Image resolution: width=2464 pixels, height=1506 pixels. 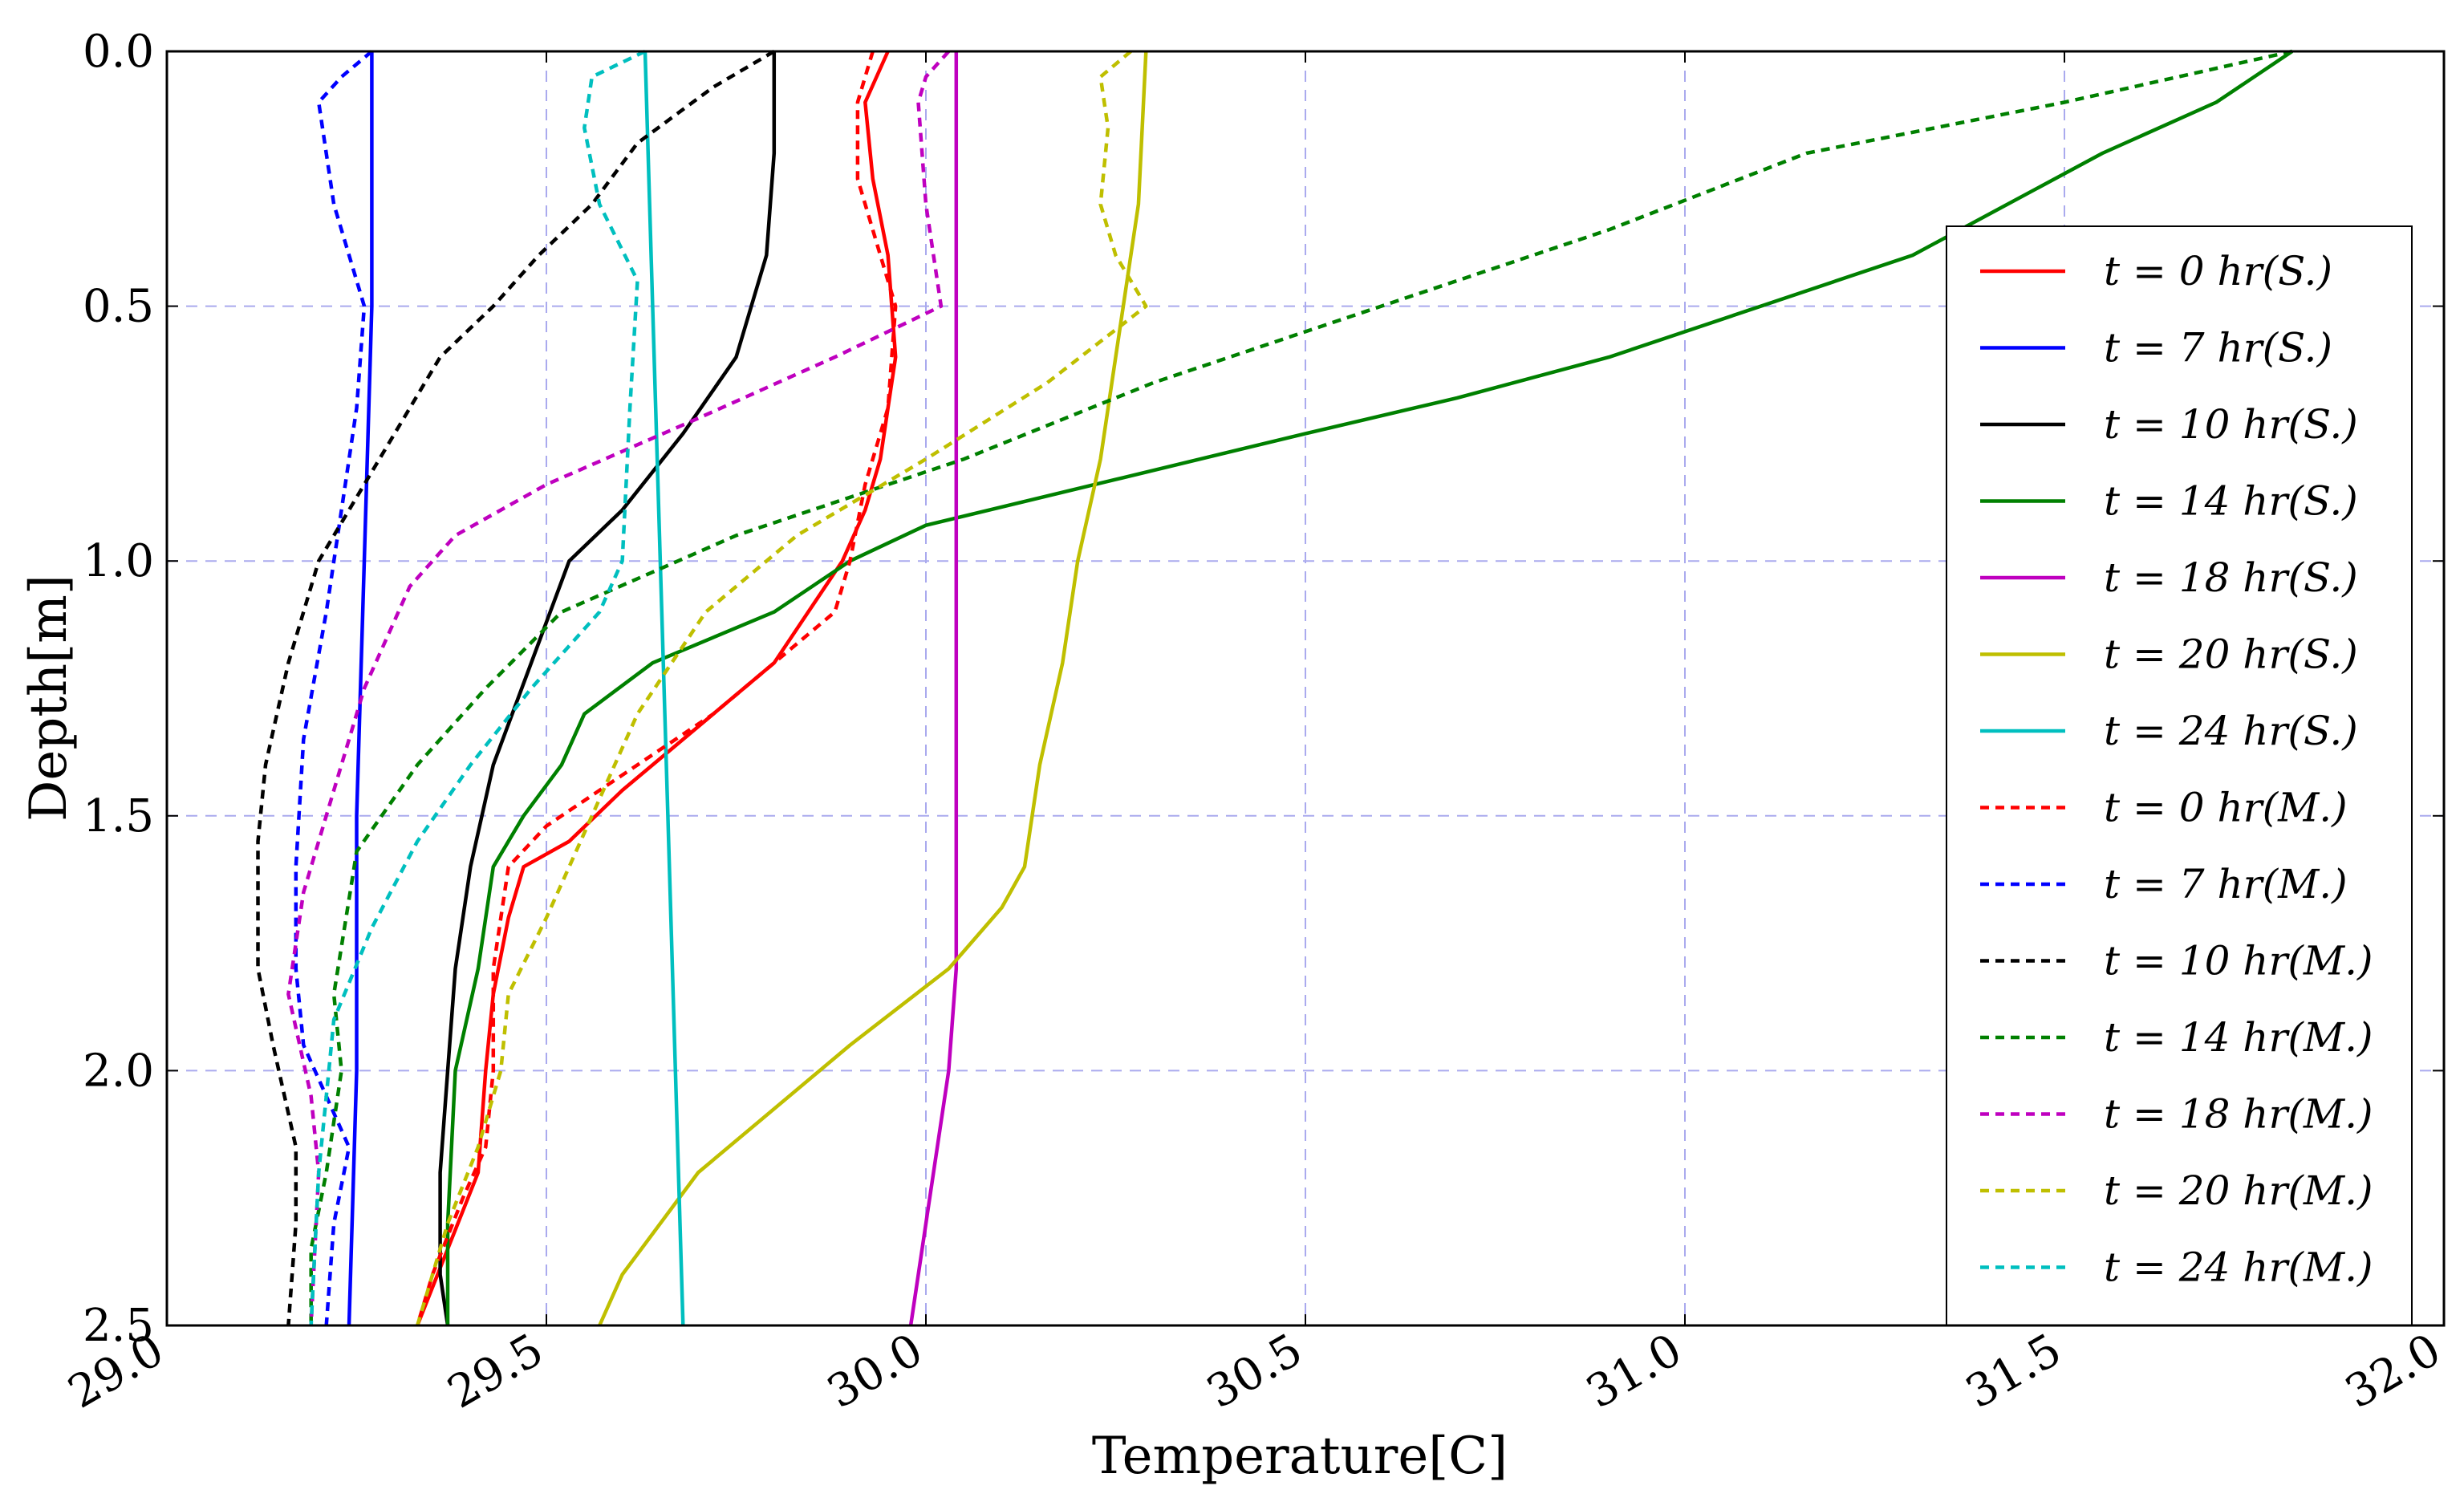 I want to click on legend-label-9: t = 7 hr(M.), so click(x=2226, y=884).